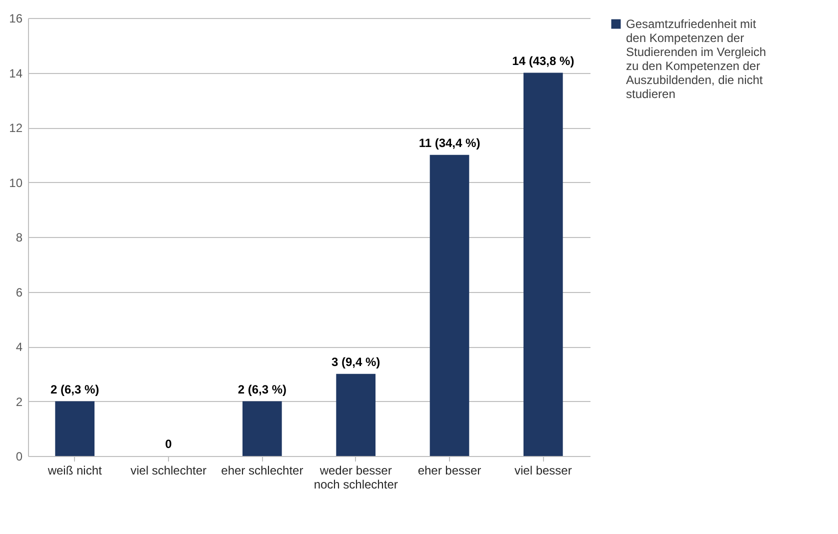  What do you see at coordinates (168, 471) in the screenshot?
I see `x-tick-label: viel schlechter` at bounding box center [168, 471].